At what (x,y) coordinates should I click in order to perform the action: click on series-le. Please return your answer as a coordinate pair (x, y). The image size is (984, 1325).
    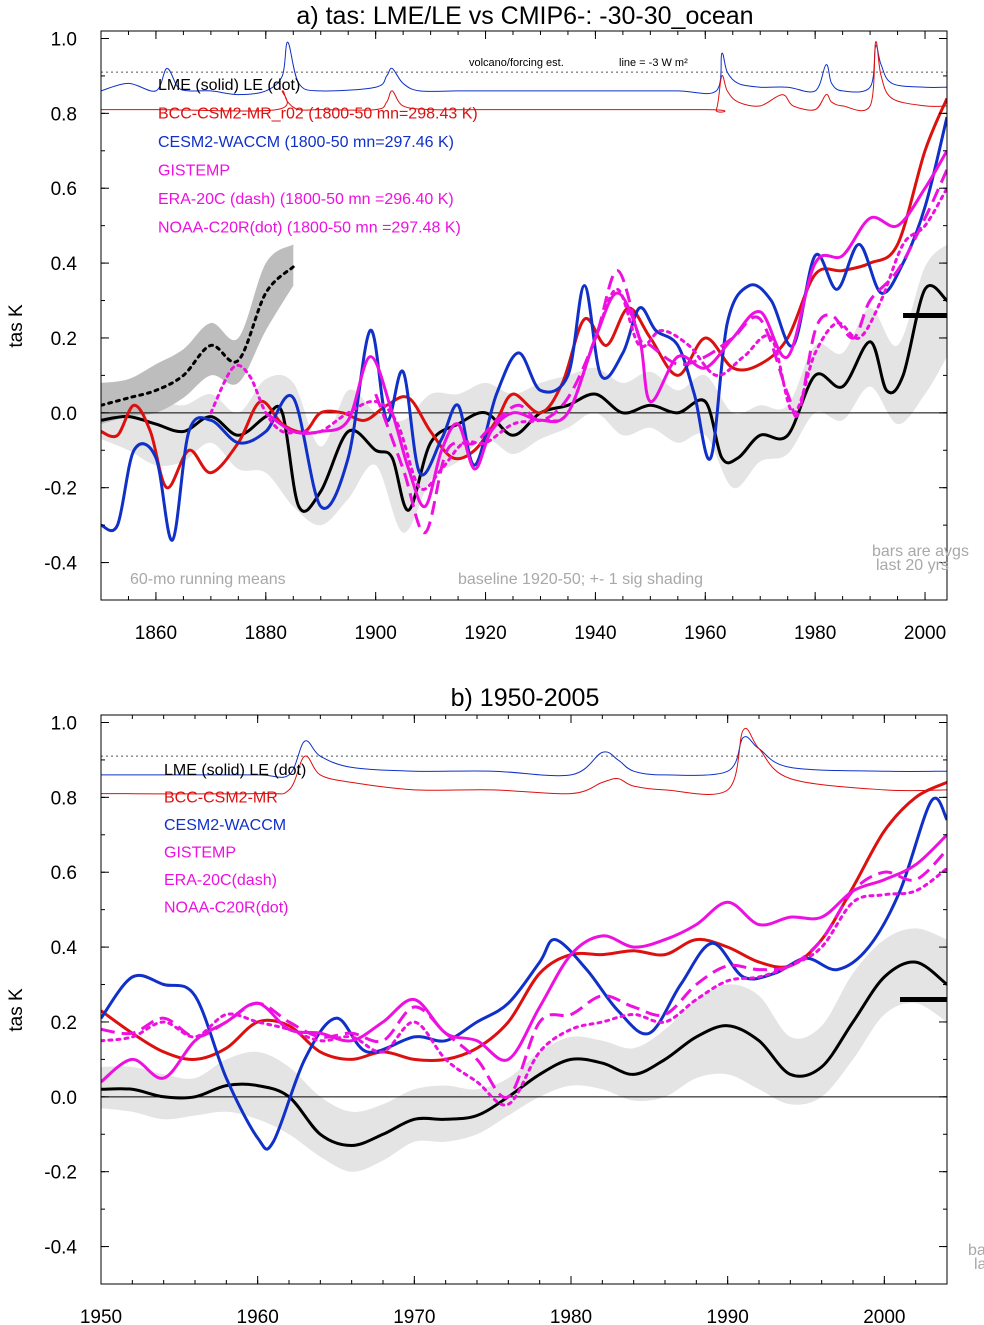
    Looking at the image, I should click on (198, 336).